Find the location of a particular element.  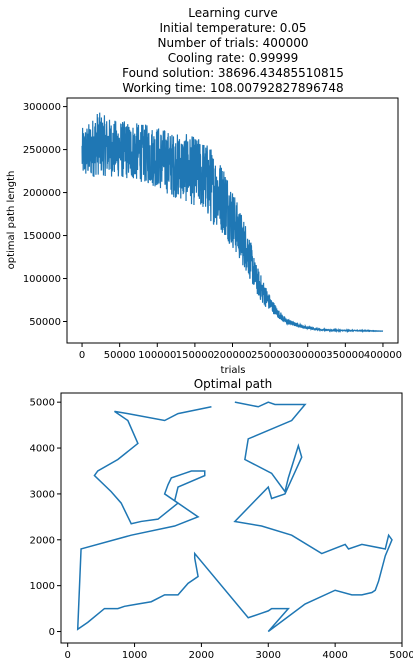

x-axis-label: trials is located at coordinates (233, 370).